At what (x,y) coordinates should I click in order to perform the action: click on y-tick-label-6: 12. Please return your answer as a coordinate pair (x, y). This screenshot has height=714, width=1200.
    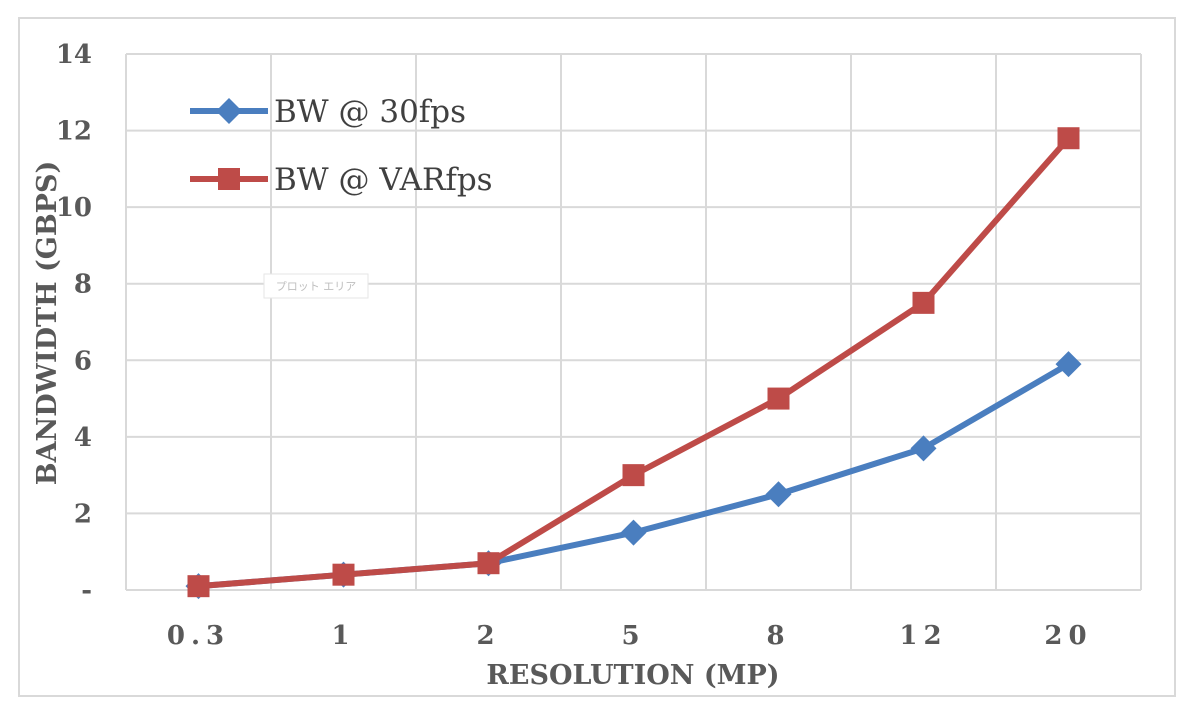
    Looking at the image, I should click on (74, 132).